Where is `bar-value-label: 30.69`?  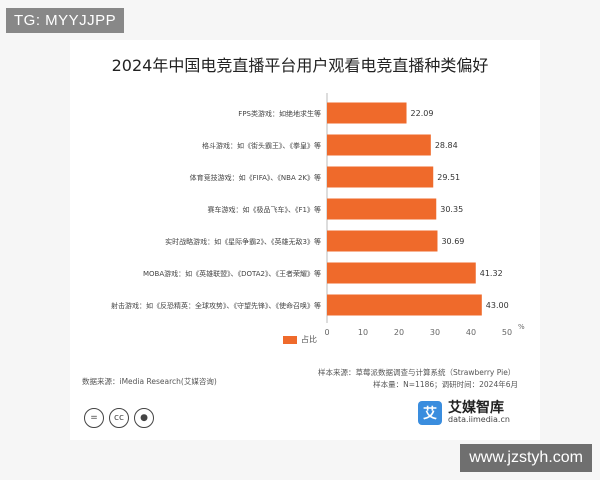 bar-value-label: 30.69 is located at coordinates (452, 241).